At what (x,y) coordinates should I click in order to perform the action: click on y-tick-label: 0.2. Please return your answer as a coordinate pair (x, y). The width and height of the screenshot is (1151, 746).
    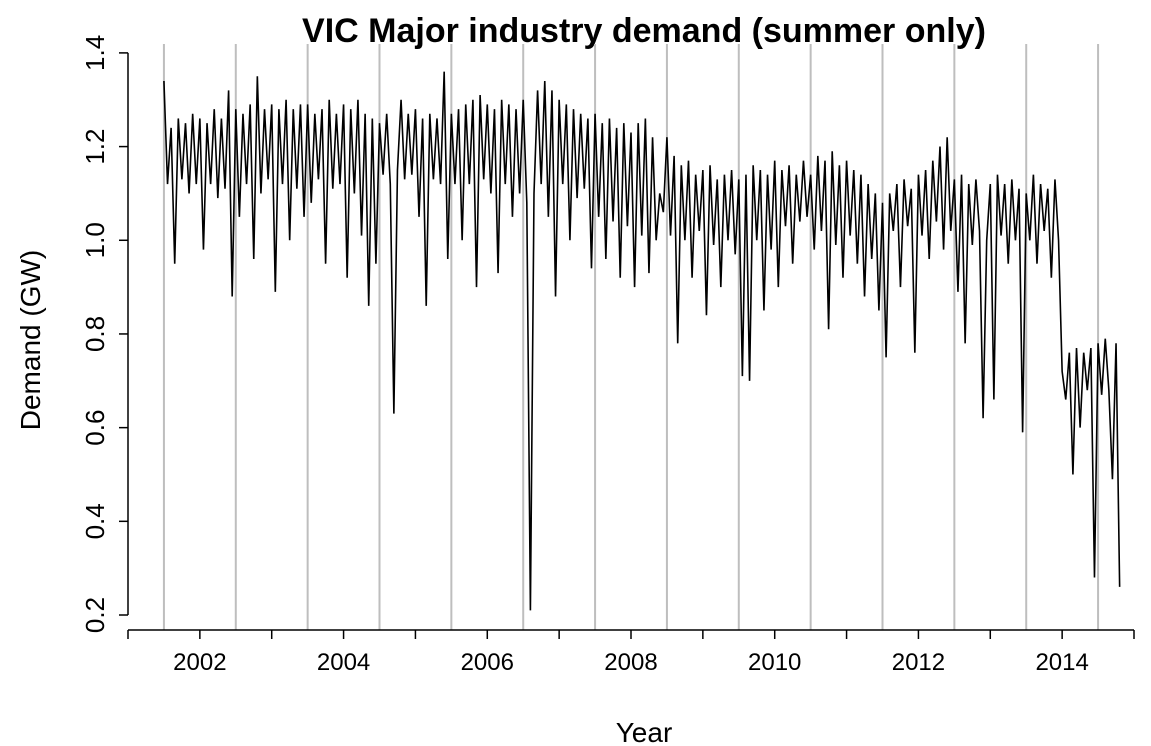
    Looking at the image, I should click on (95, 615).